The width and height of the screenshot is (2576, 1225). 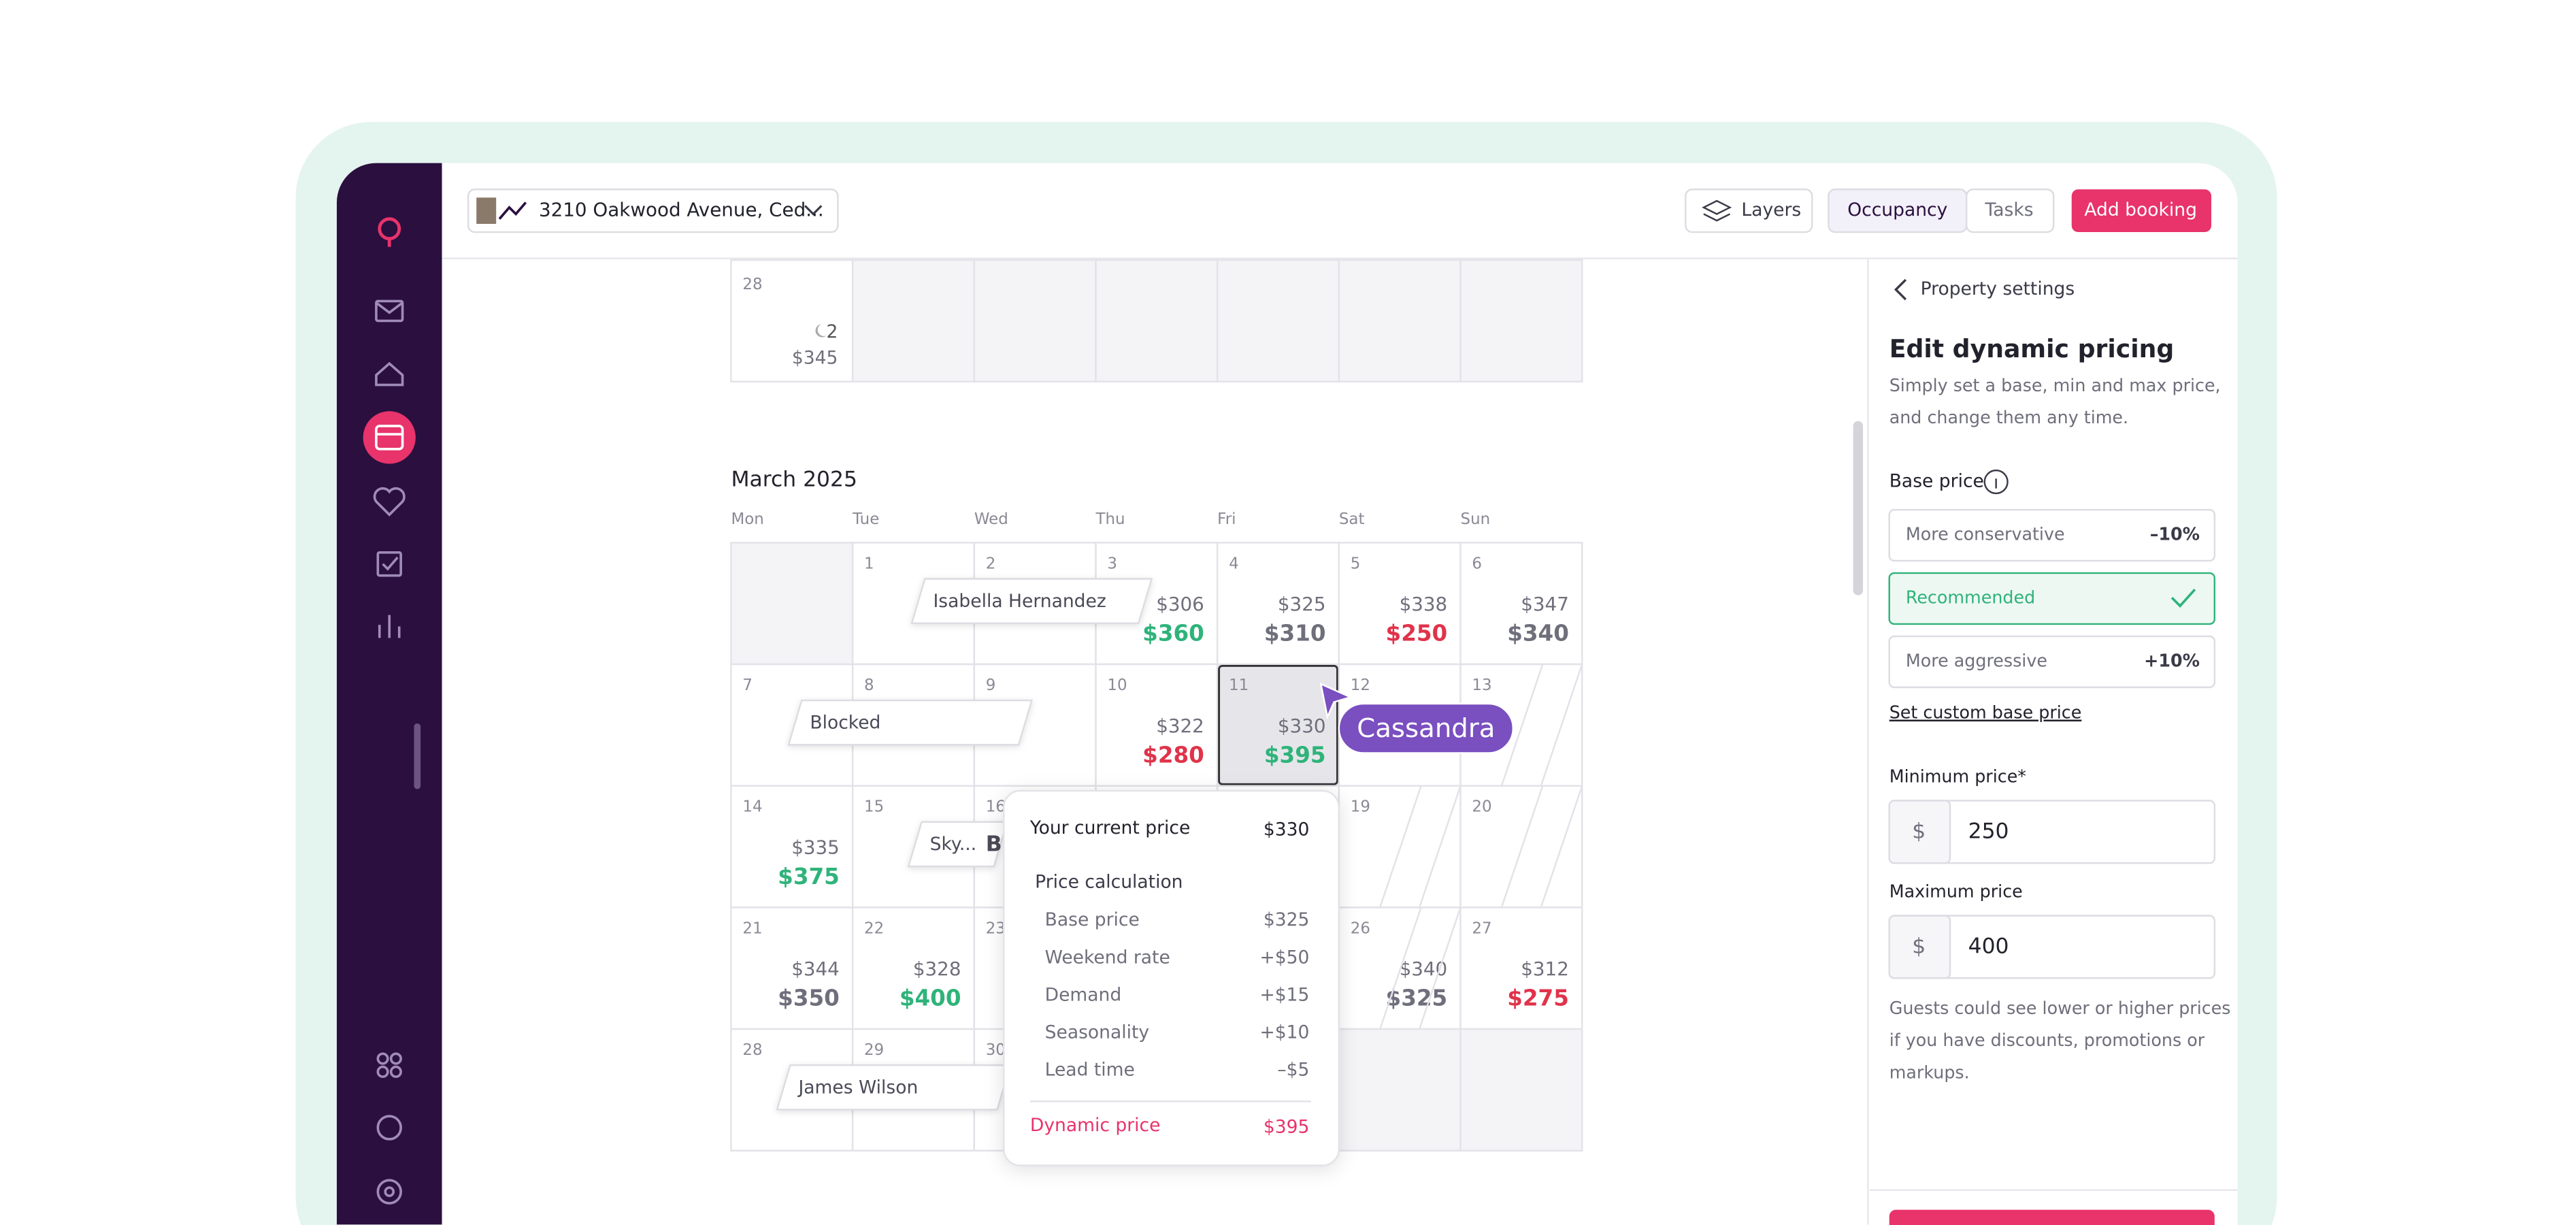 I want to click on label: Recommended, so click(x=1971, y=597).